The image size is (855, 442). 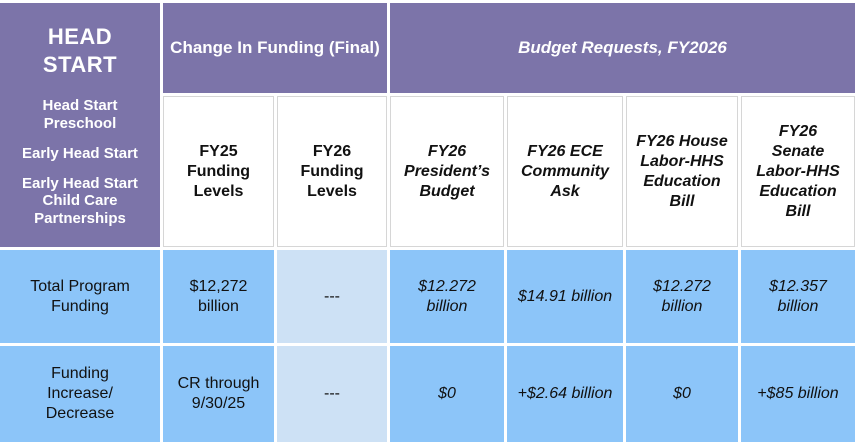 I want to click on cell-increase-house-bill: $0, so click(x=682, y=394).